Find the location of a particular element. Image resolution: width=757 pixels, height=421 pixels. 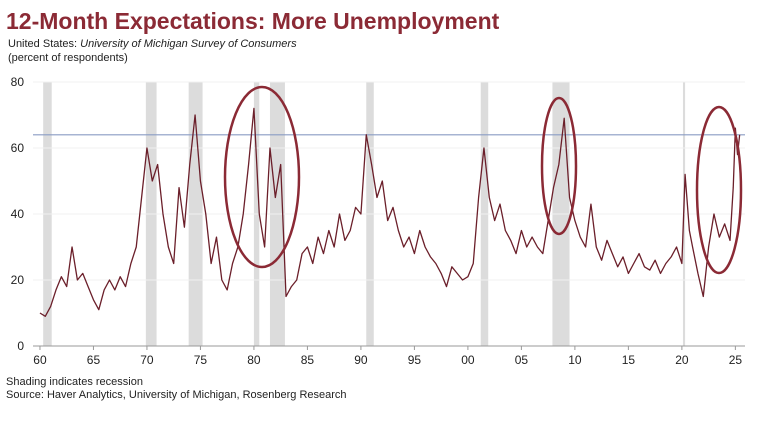

x-tick-label: 75 is located at coordinates (201, 360).